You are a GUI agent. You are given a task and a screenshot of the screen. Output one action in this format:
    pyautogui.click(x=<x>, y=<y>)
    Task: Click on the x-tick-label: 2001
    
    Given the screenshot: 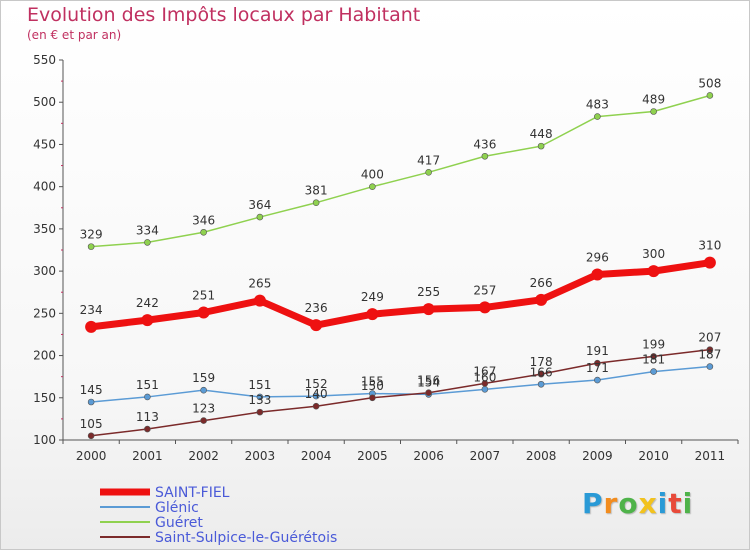 What is the action you would take?
    pyautogui.click(x=147, y=456)
    